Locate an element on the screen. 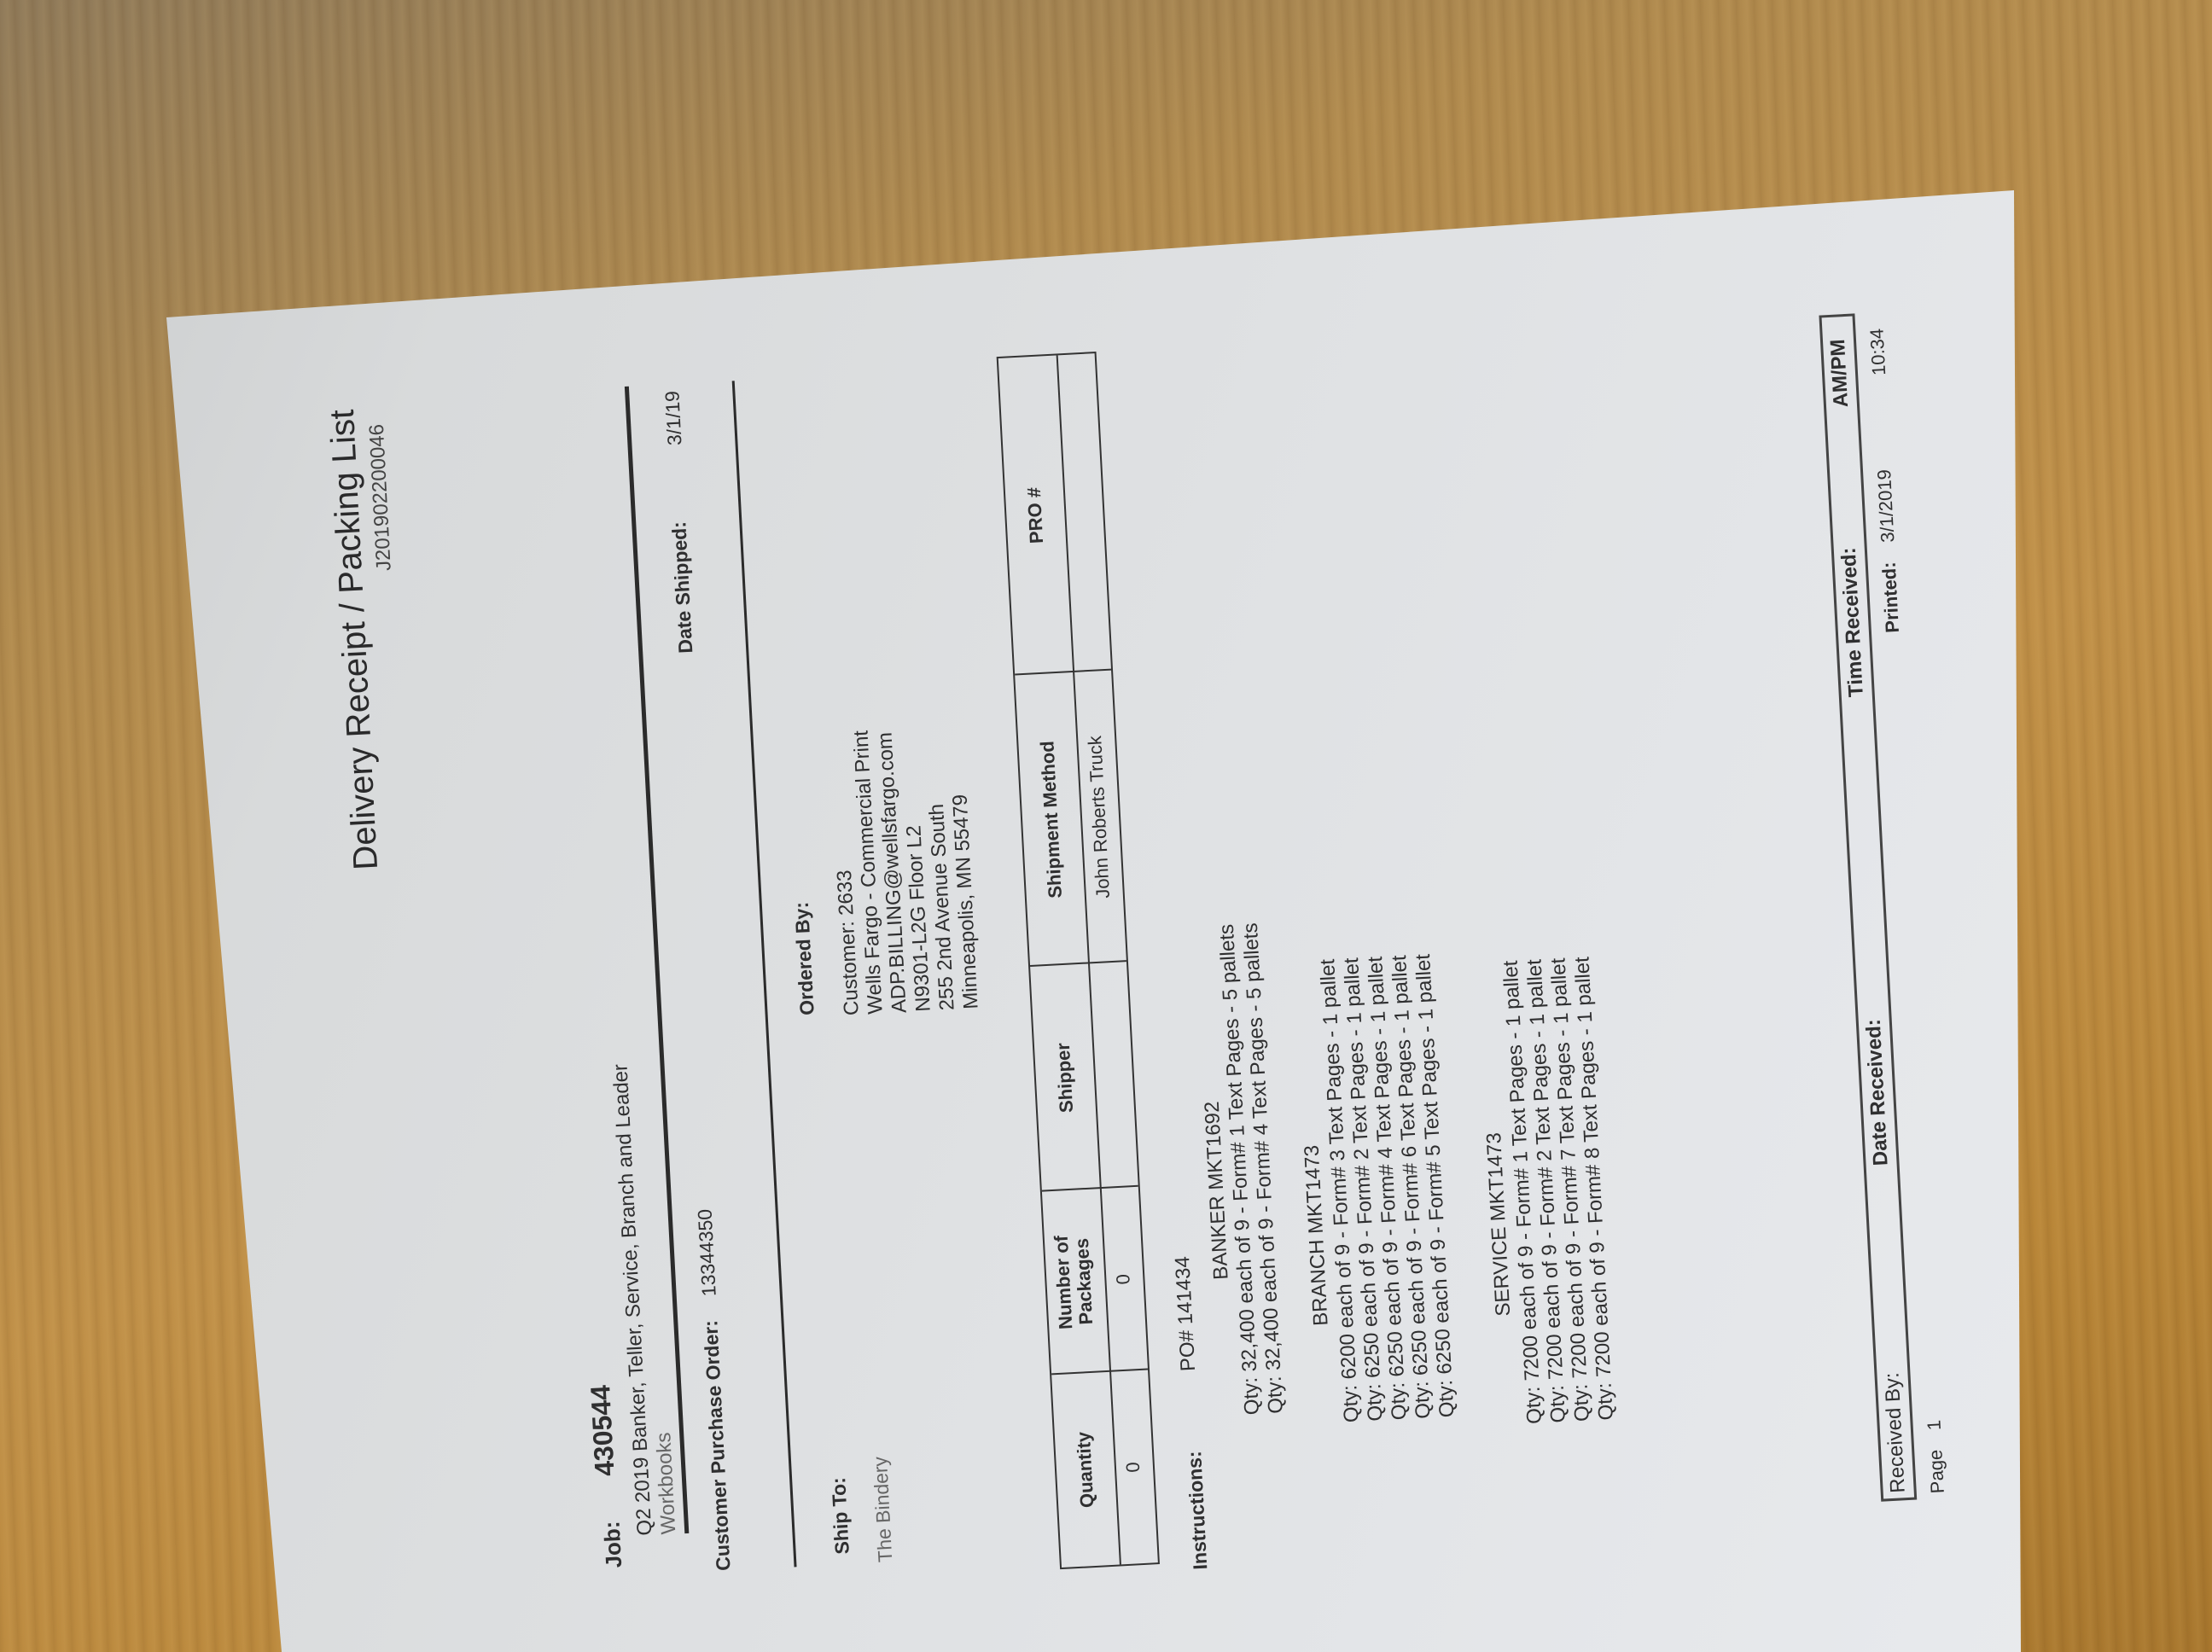  printed-time: 10:34 is located at coordinates (1878, 352).